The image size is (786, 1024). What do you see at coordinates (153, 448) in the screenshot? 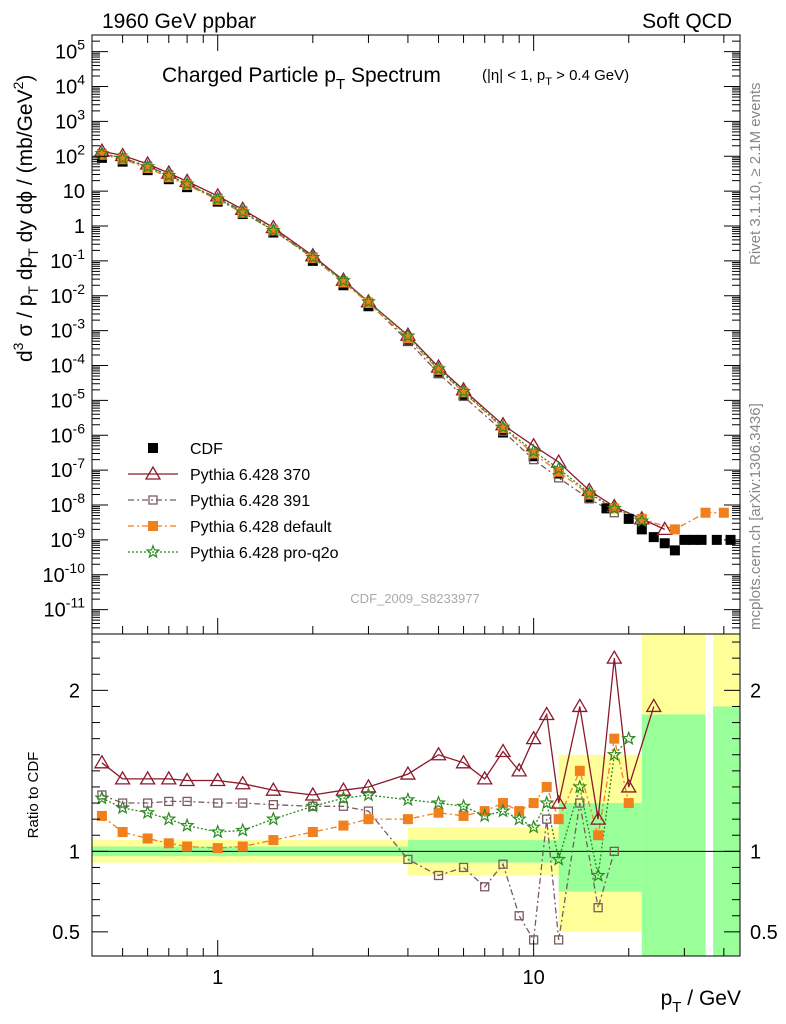
I see `legend-marker-cdf` at bounding box center [153, 448].